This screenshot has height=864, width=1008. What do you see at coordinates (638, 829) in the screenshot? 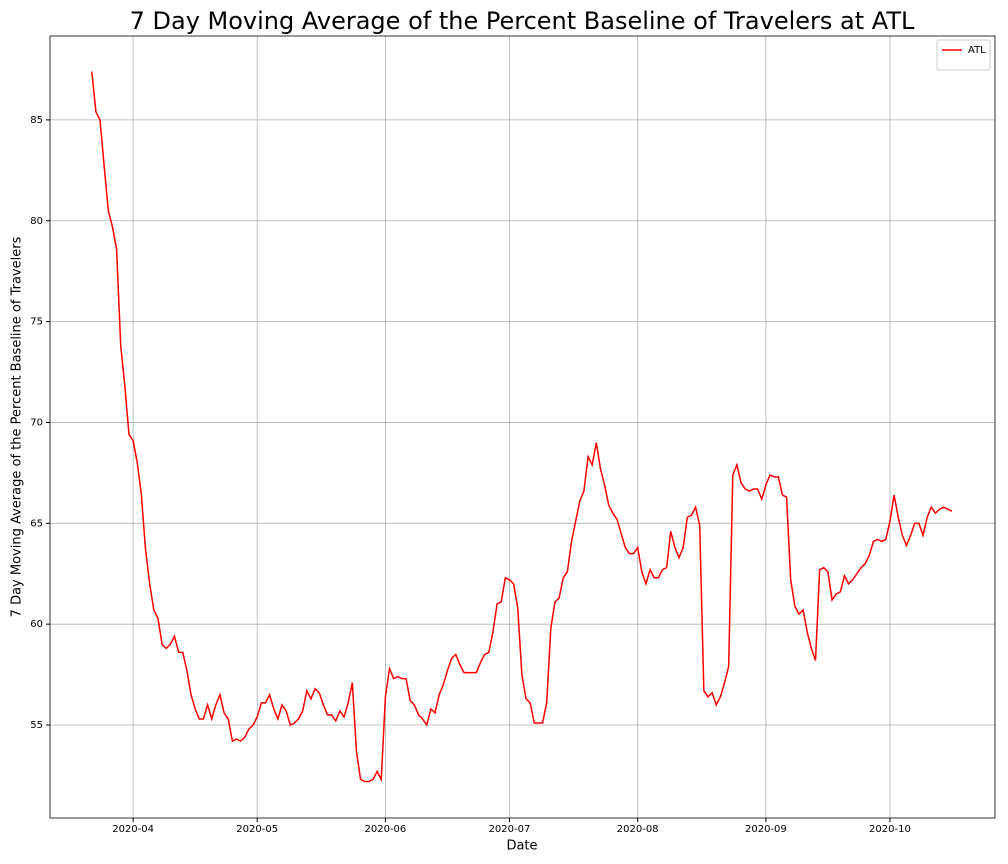
I see `x-tick-label: 2020-08` at bounding box center [638, 829].